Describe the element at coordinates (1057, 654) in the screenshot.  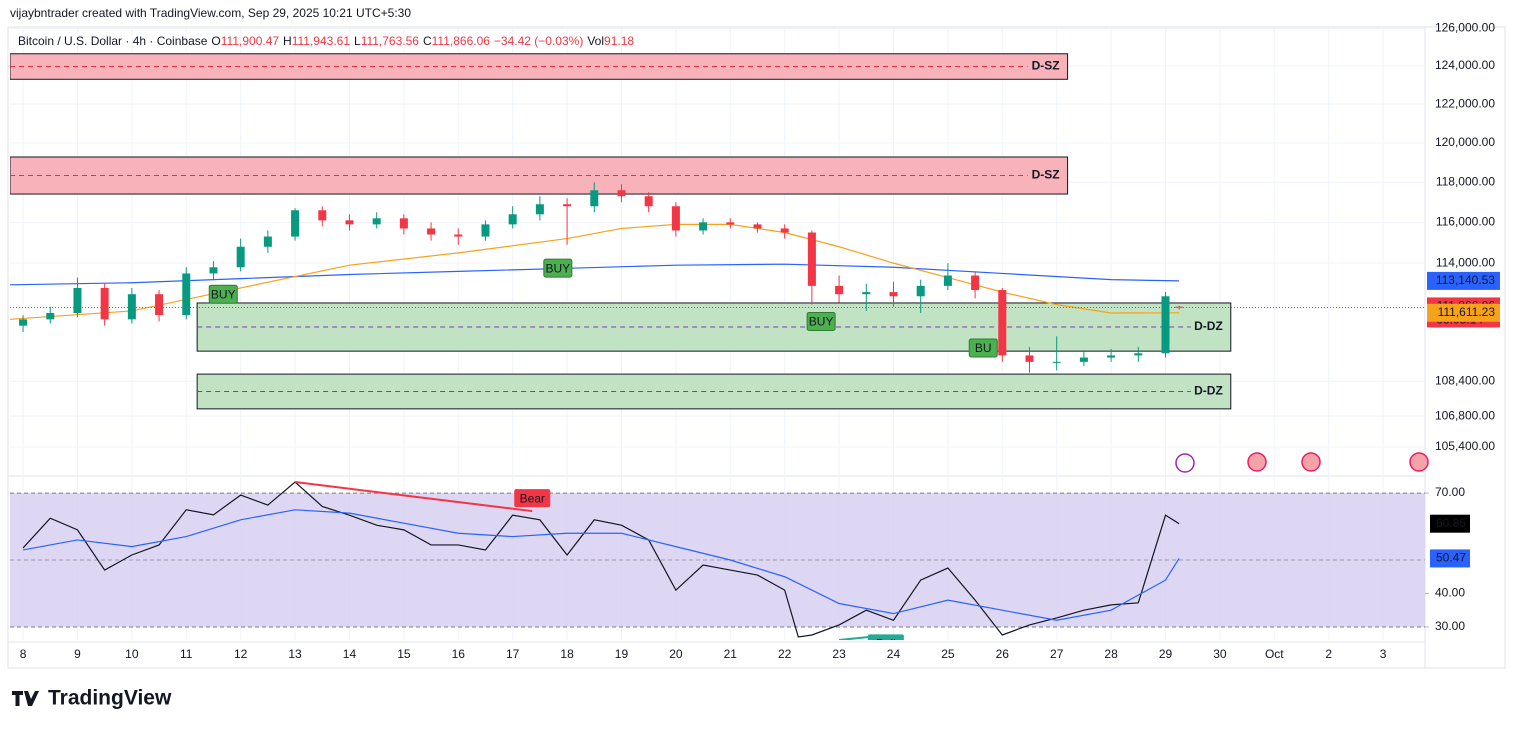
I see `x-tick-label: 27` at that location.